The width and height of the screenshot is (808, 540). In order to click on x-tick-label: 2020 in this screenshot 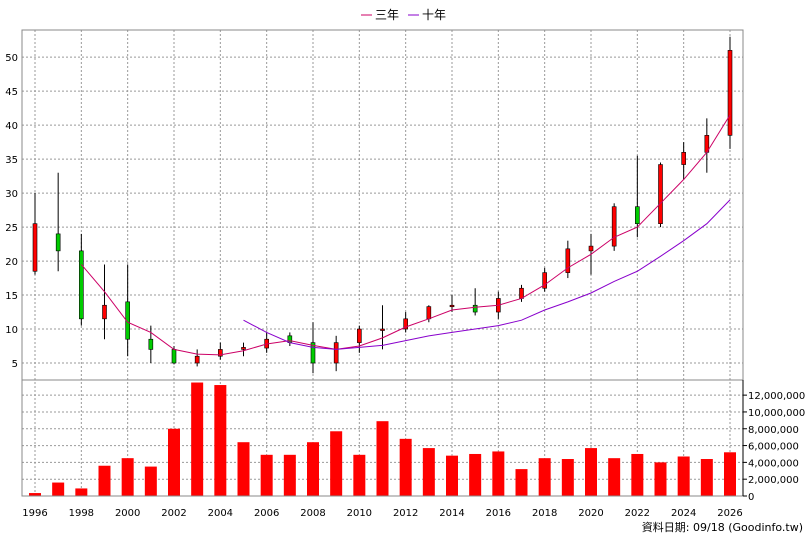, I will do `click(590, 513)`.